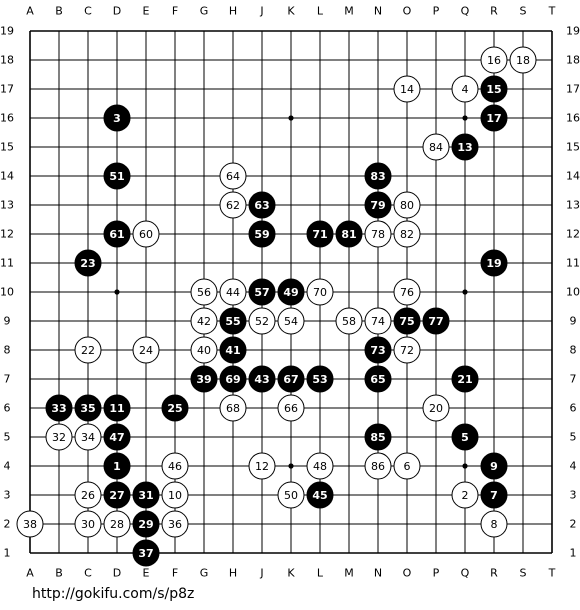  What do you see at coordinates (175, 495) in the screenshot?
I see `white-stone: 10` at bounding box center [175, 495].